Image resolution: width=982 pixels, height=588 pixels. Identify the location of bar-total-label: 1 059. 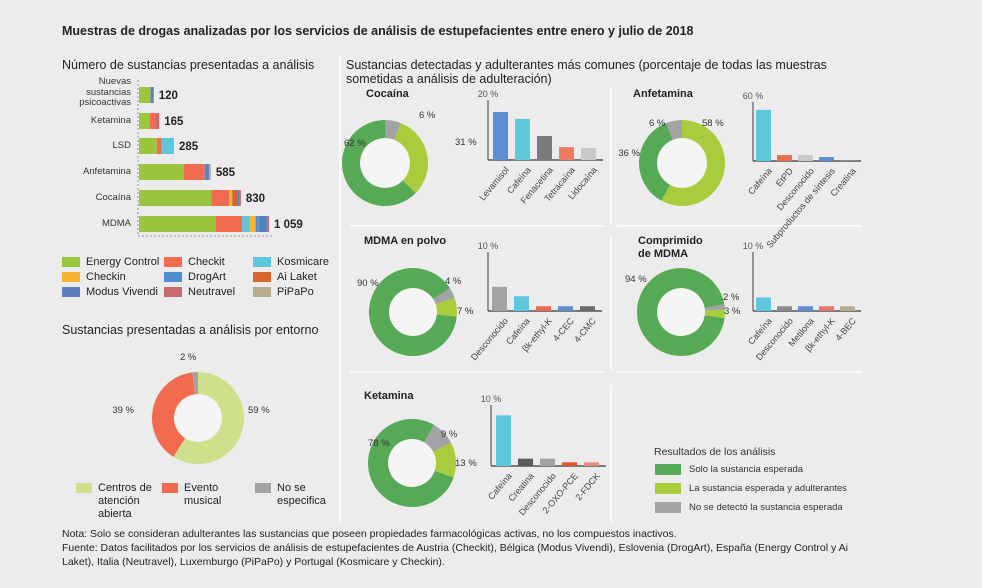
(288, 225).